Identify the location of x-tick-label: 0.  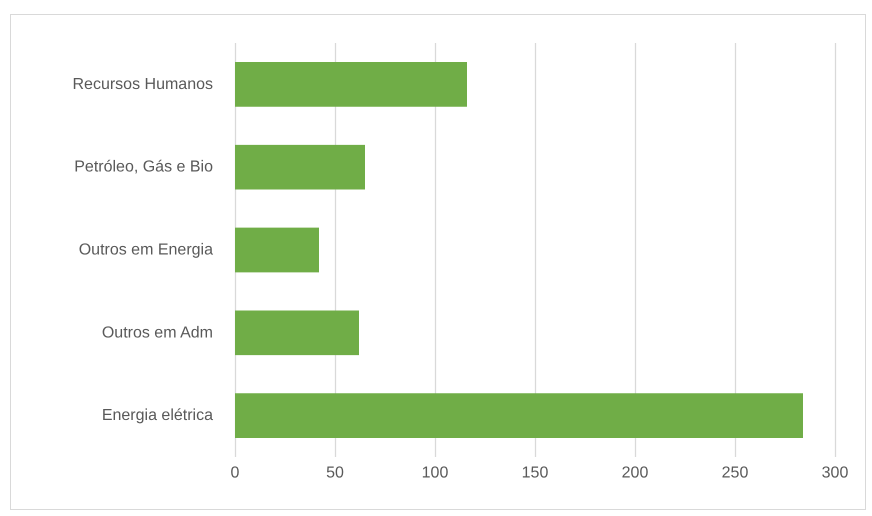
(235, 473).